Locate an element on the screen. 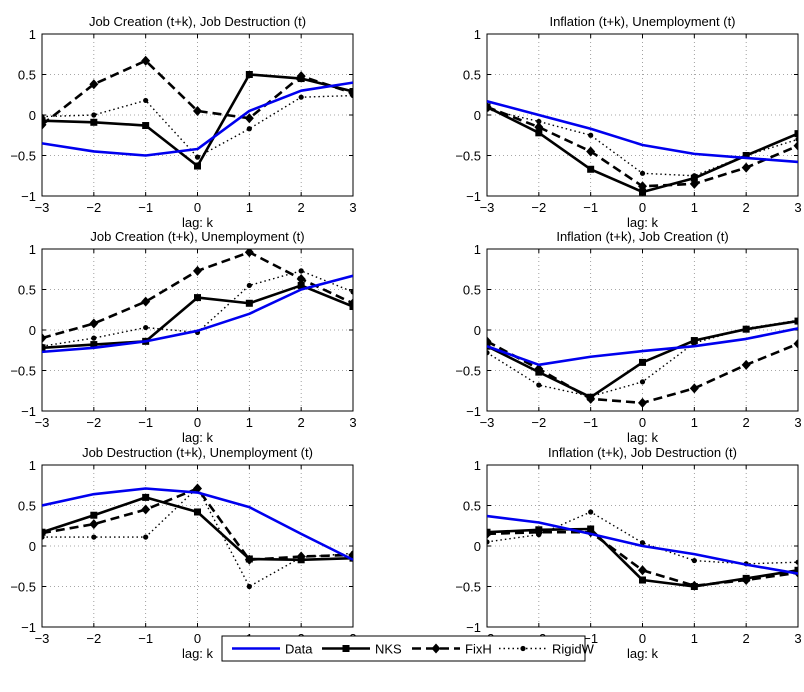 The width and height of the screenshot is (804, 692). legend-box is located at coordinates (403, 648).